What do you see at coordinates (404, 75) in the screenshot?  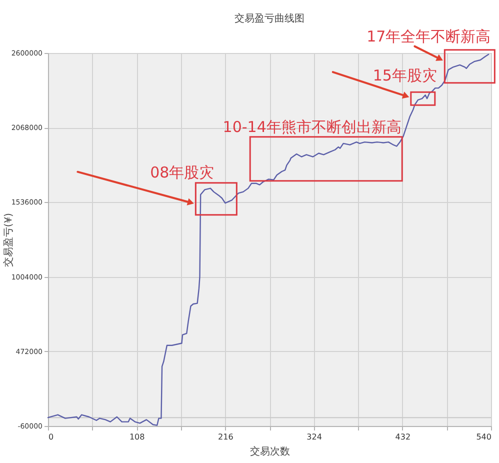 I see `annotation: 15年股灾` at bounding box center [404, 75].